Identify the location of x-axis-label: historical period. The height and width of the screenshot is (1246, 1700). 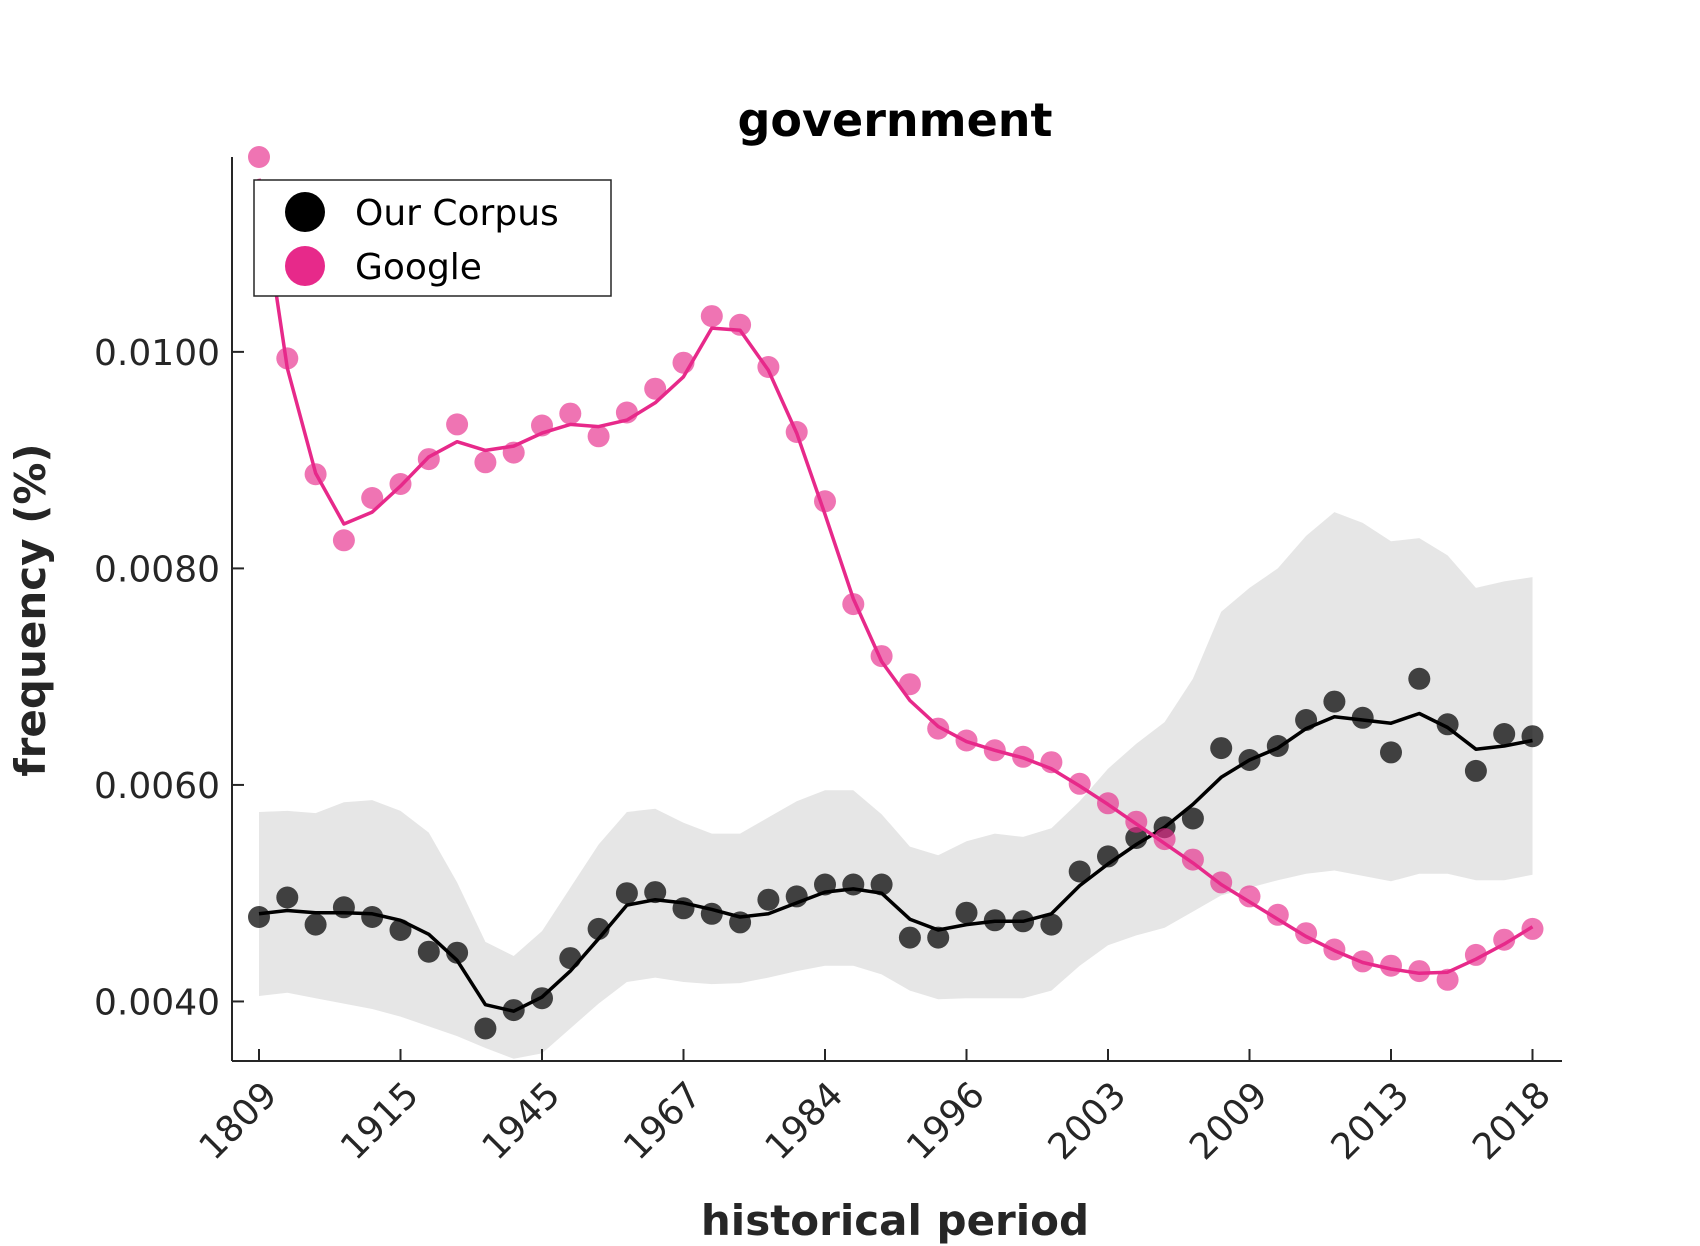
(895, 1220).